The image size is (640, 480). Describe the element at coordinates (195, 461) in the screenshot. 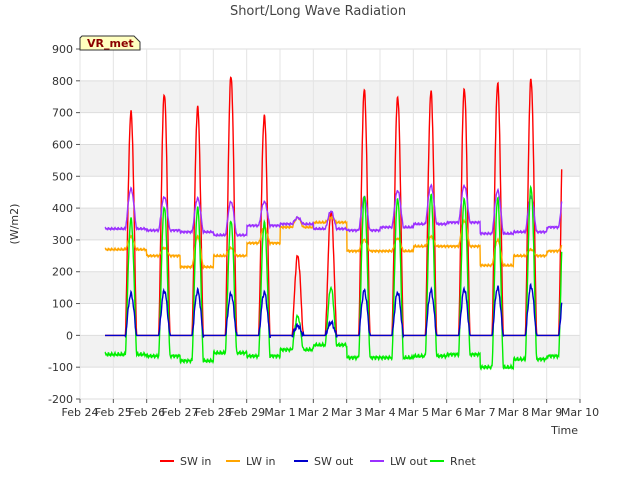

I see `legend-label: SW in` at that location.